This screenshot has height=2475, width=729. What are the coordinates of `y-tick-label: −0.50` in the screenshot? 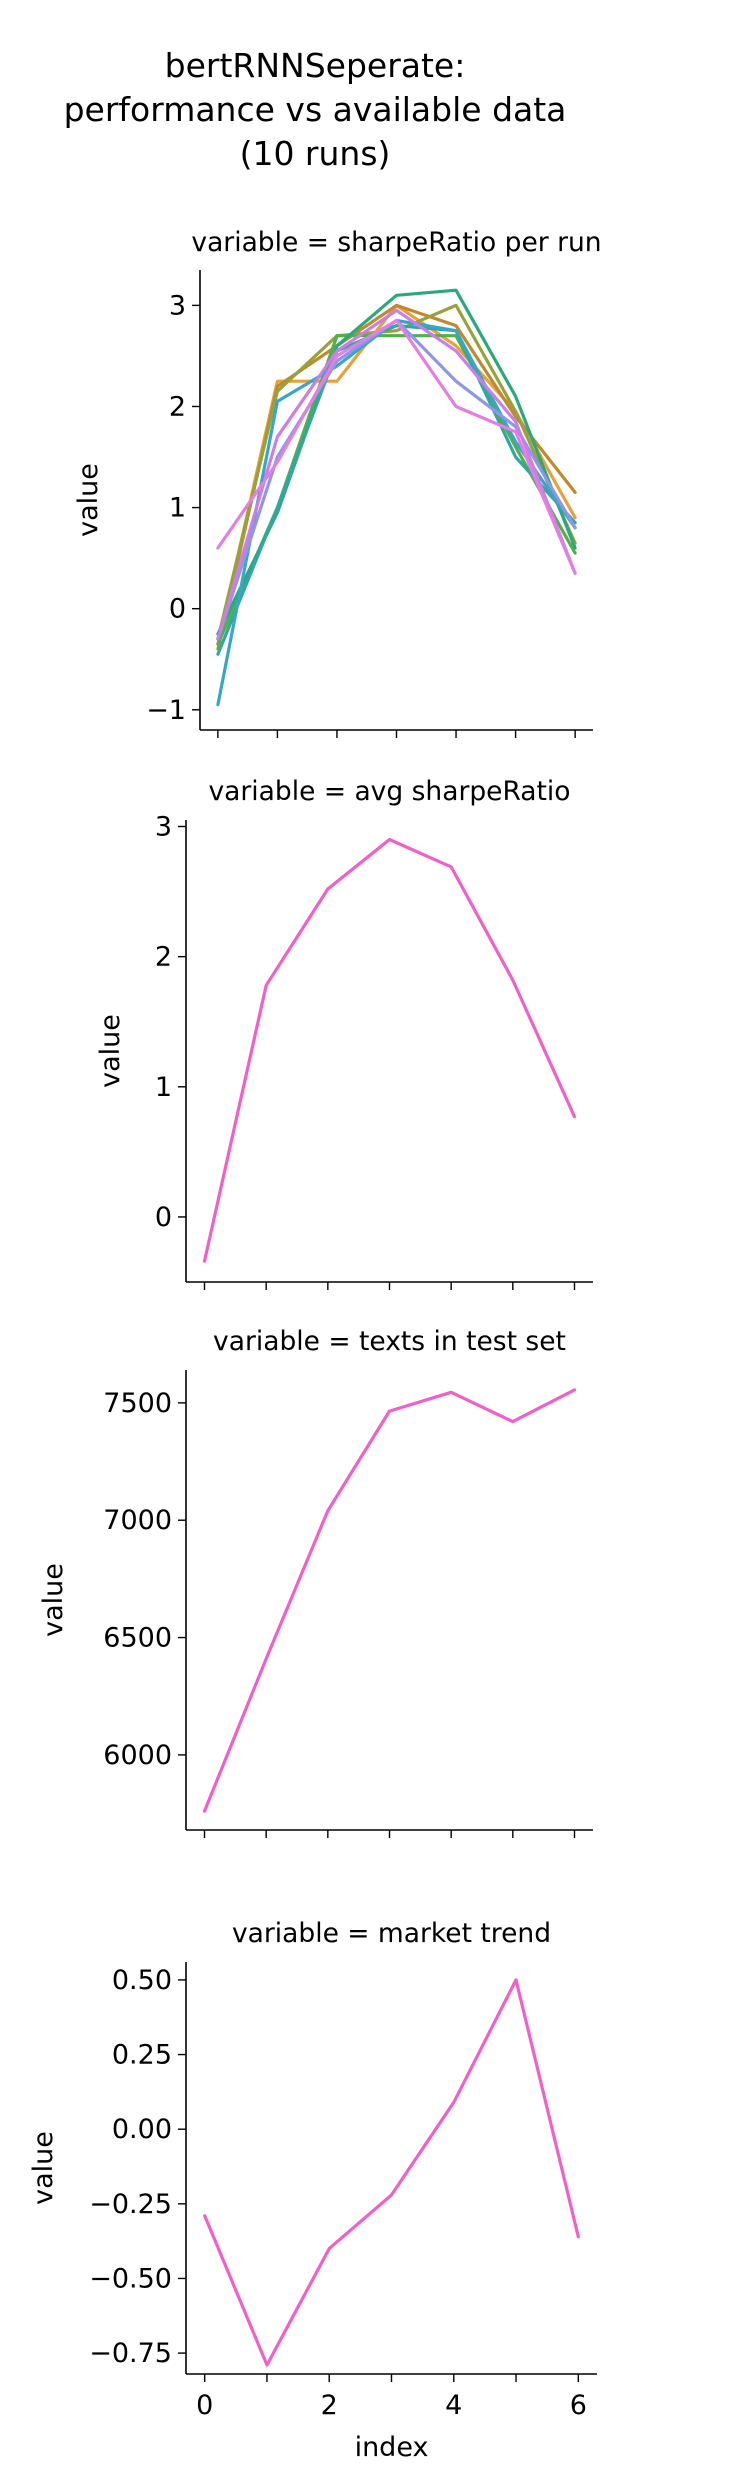 It's located at (130, 2278).